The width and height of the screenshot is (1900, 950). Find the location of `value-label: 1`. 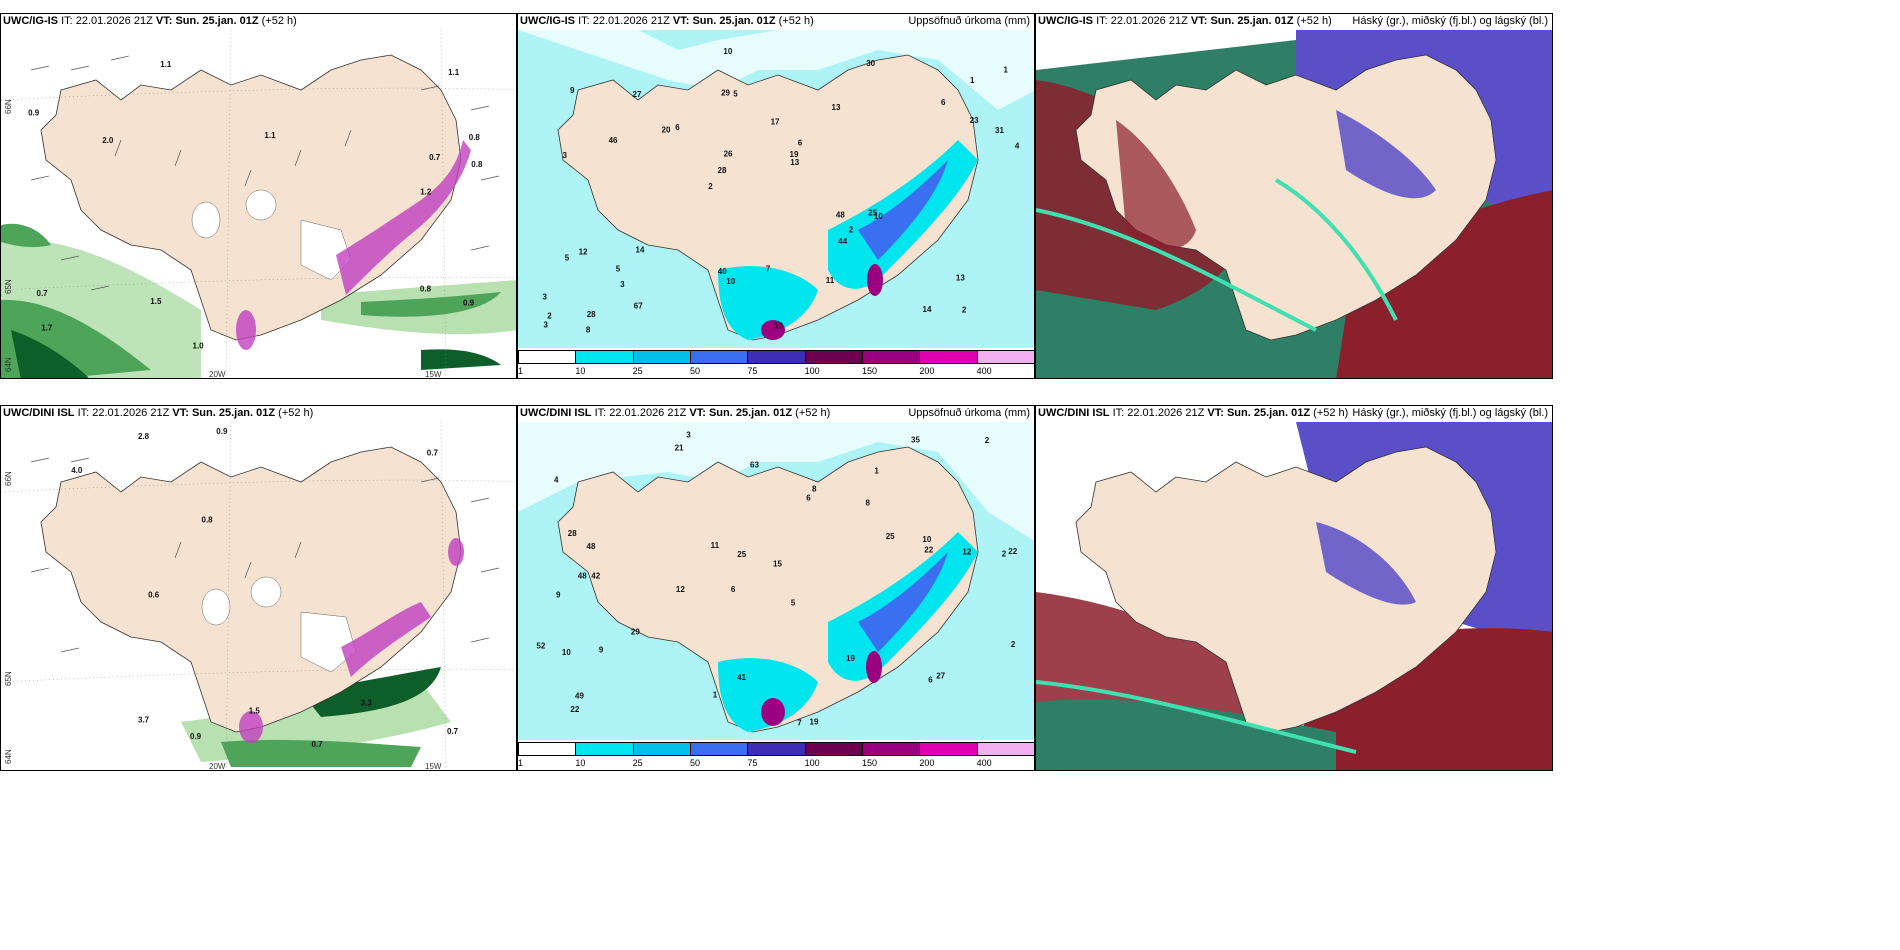

value-label: 1 is located at coordinates (715, 695).